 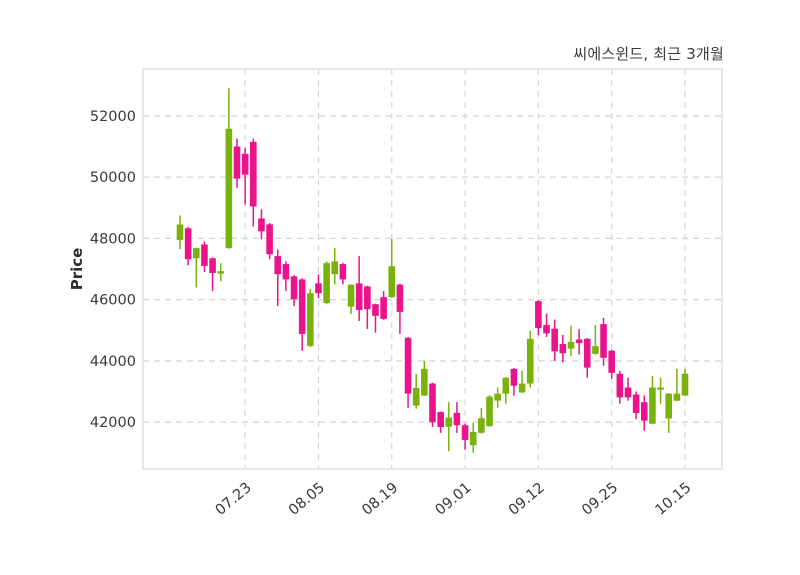 What do you see at coordinates (113, 362) in the screenshot?
I see `y-tick-label: 44000` at bounding box center [113, 362].